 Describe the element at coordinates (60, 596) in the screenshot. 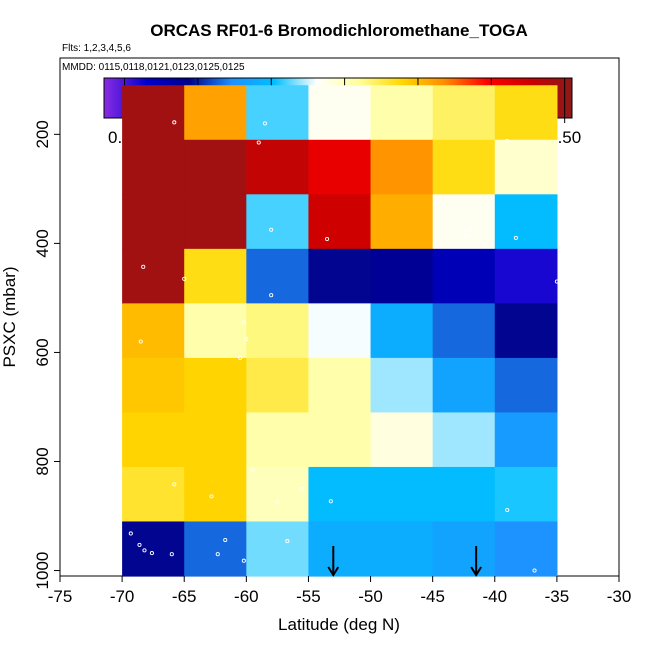

I see `x-tick-label: -75` at that location.